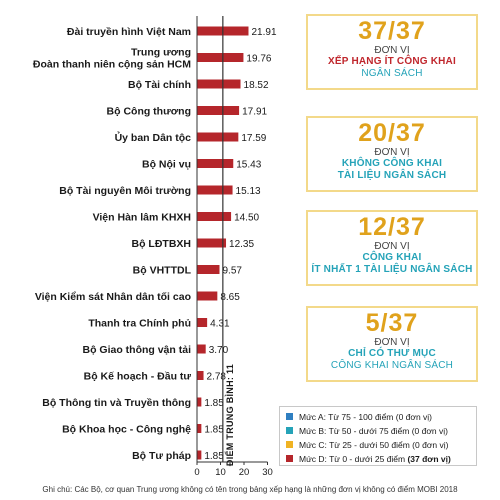  What do you see at coordinates (129, 32) in the screenshot?
I see `category-label: Đài truyền hình Việt Nam` at bounding box center [129, 32].